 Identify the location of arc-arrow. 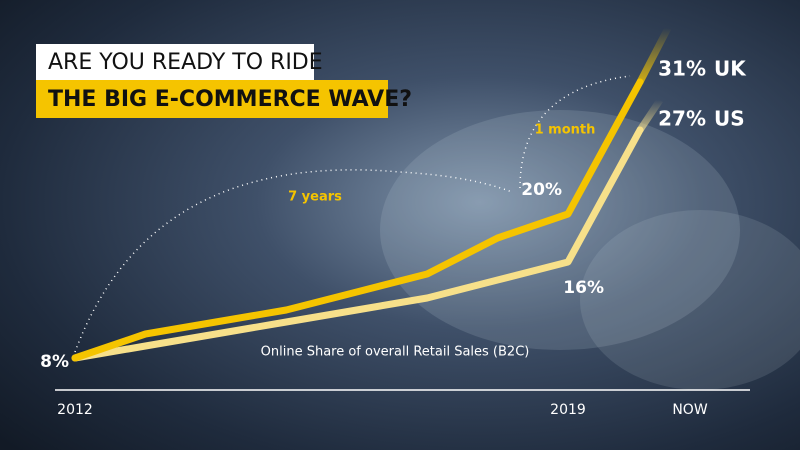
(575, 132).